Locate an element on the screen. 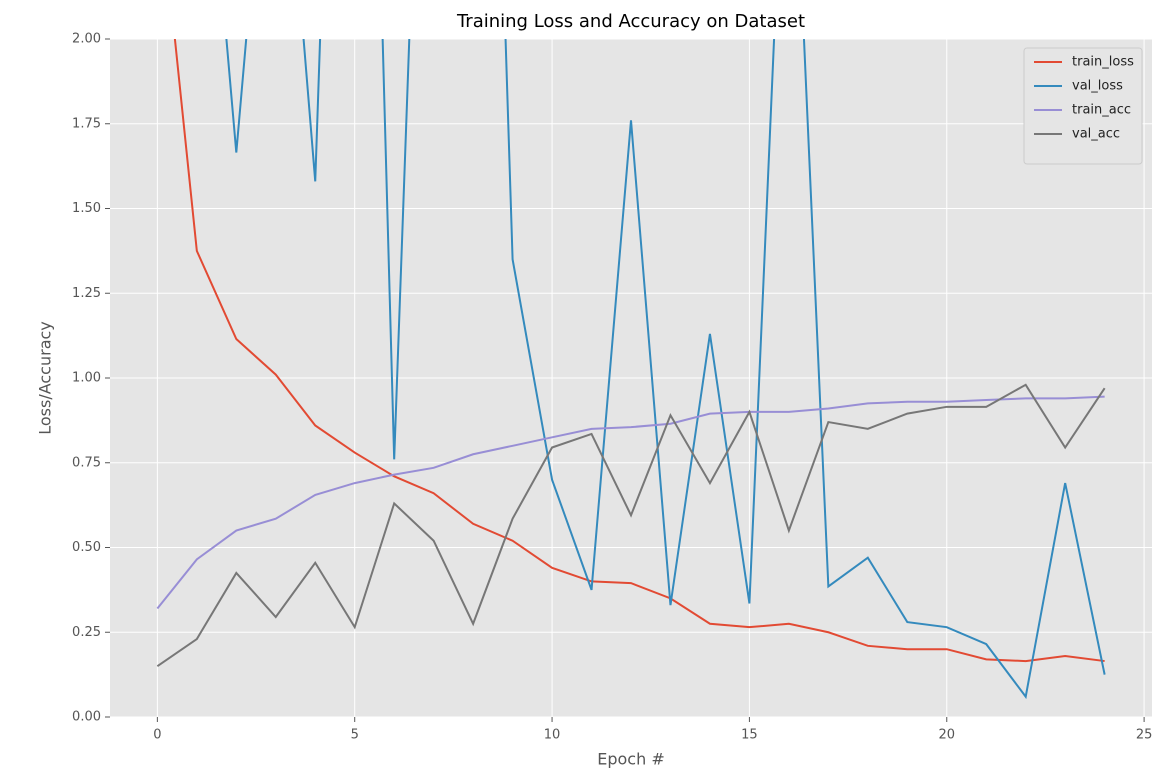 The width and height of the screenshot is (1176, 776). x-axis-label: Epoch # is located at coordinates (630, 759).